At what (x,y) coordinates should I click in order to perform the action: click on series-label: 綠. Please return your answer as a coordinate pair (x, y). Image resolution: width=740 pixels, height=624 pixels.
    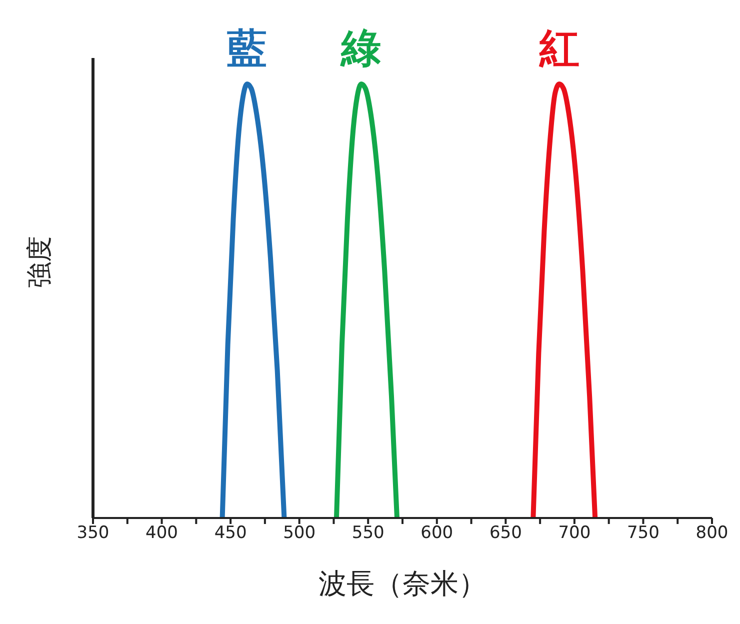
    Looking at the image, I should click on (361, 49).